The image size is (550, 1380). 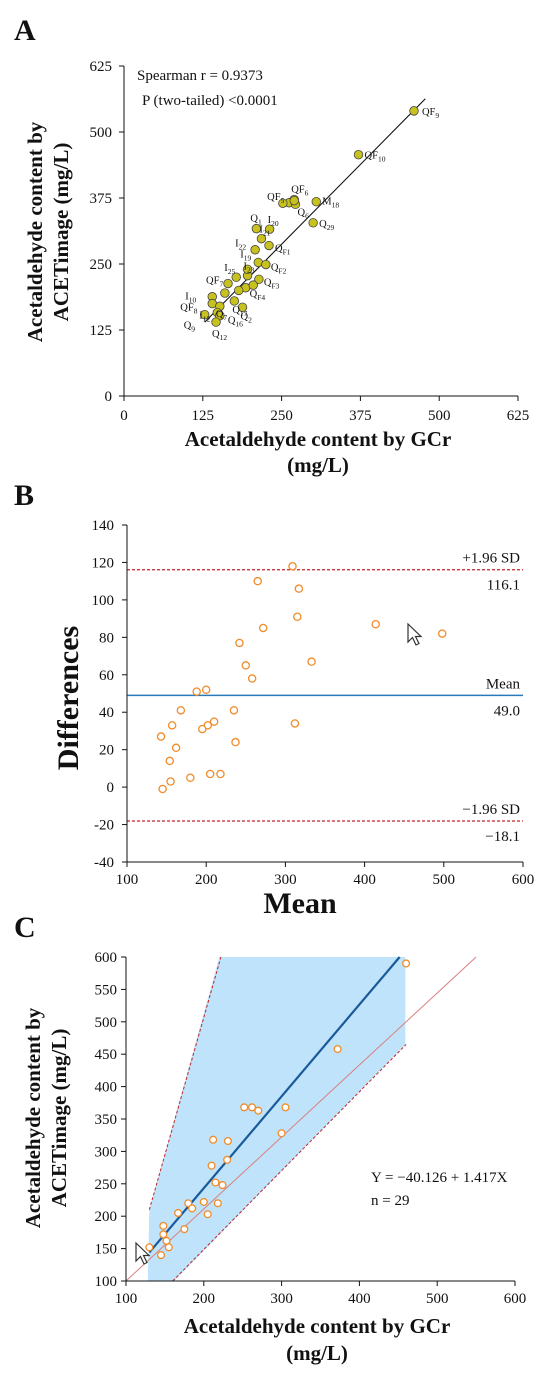 I want to click on panel-c-x-axis-title-line1: Acetaldehyde content by GCr, so click(x=317, y=1326).